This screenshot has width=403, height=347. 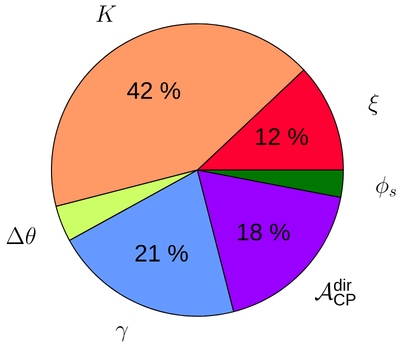 I want to click on data-label: 21 %, so click(x=162, y=253).